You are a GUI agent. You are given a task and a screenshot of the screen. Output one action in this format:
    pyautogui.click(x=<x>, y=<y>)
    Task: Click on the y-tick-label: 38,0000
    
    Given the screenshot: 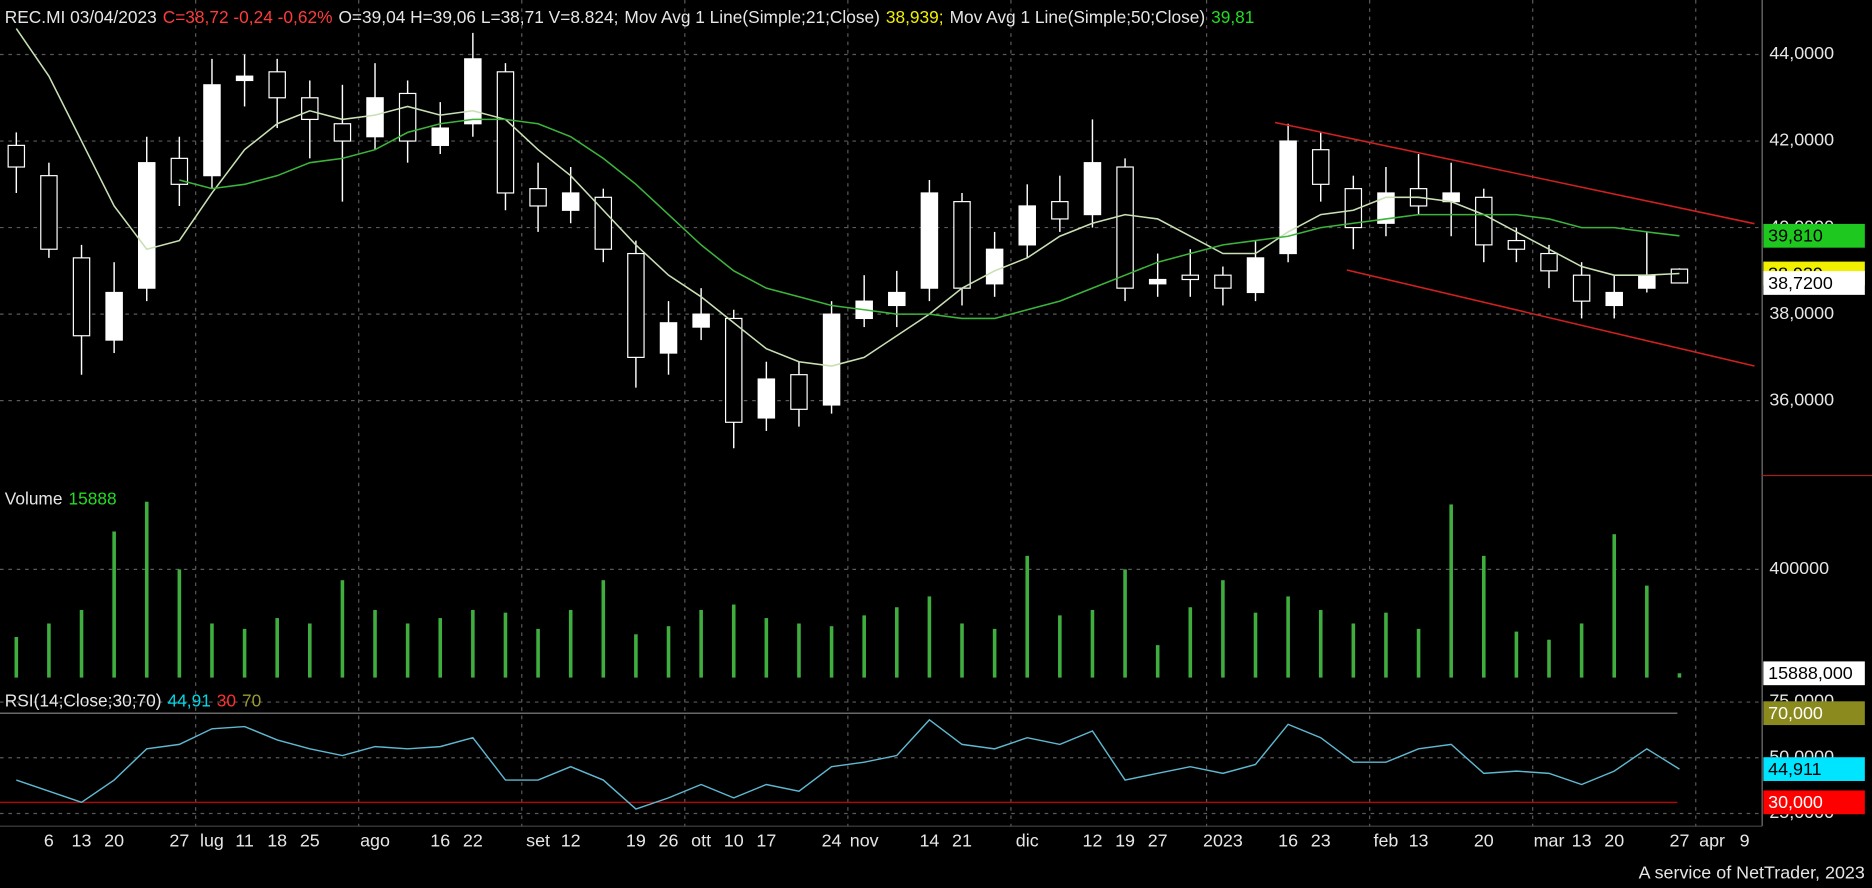 What is the action you would take?
    pyautogui.click(x=1801, y=313)
    